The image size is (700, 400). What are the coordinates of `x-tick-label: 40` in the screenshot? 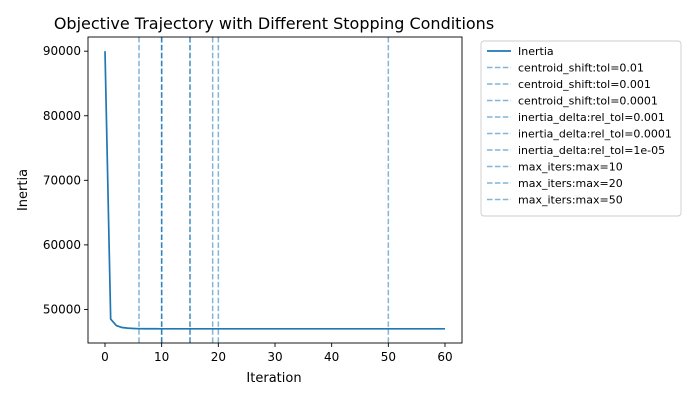 It's located at (331, 357).